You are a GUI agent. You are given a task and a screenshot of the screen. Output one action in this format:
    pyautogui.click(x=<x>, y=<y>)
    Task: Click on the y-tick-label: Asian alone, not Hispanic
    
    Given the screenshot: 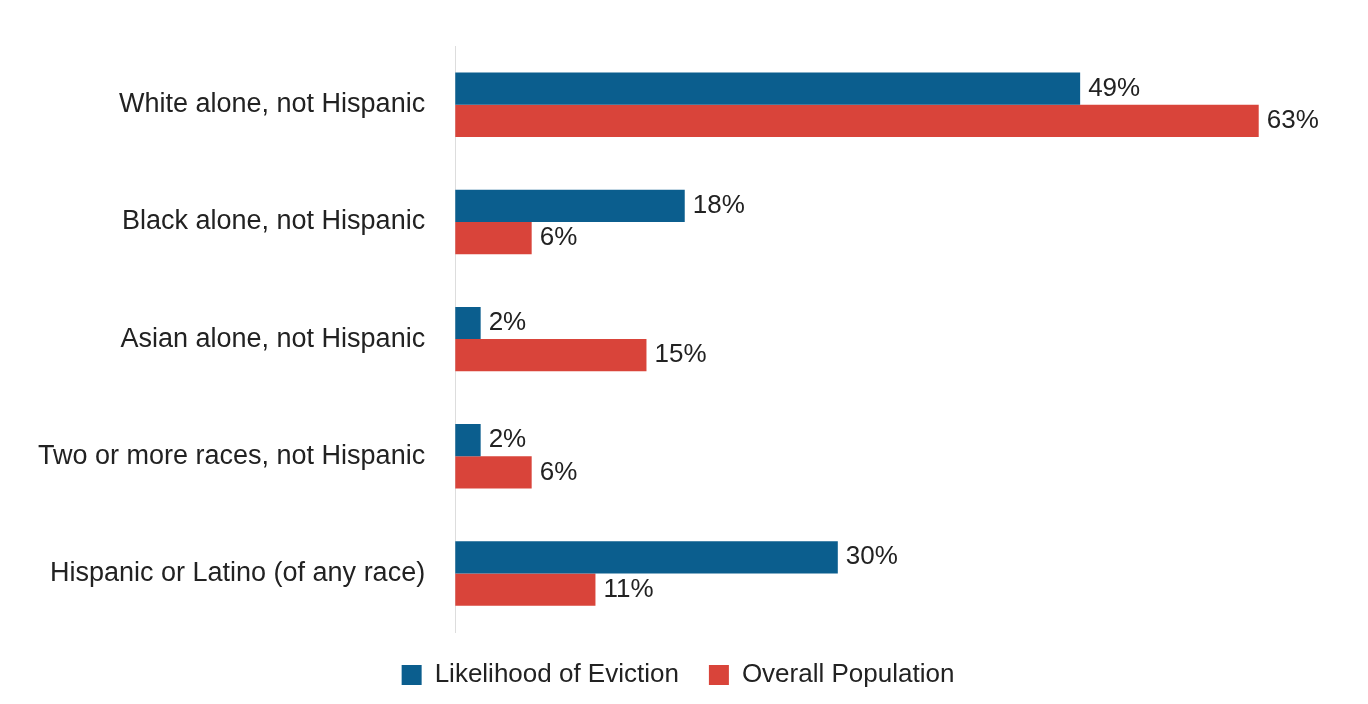 What is the action you would take?
    pyautogui.click(x=273, y=337)
    